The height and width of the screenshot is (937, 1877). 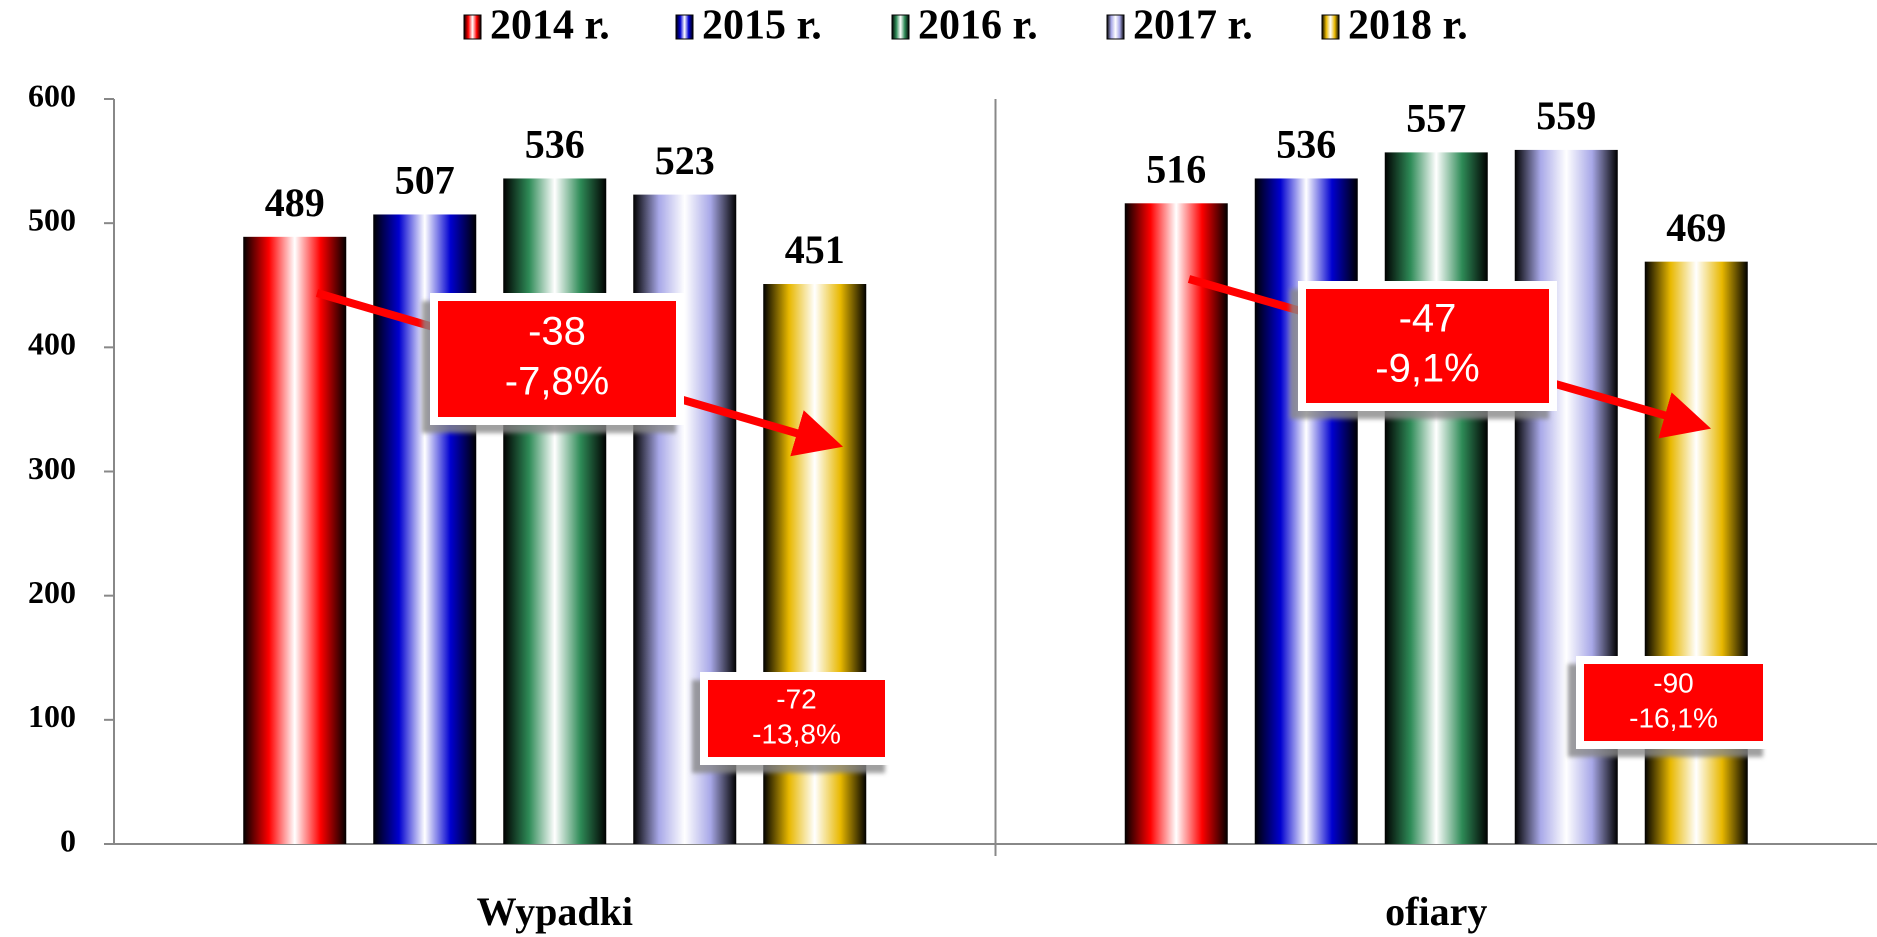 What do you see at coordinates (555, 911) in the screenshot?
I see `x-tick-label: Wypadki` at bounding box center [555, 911].